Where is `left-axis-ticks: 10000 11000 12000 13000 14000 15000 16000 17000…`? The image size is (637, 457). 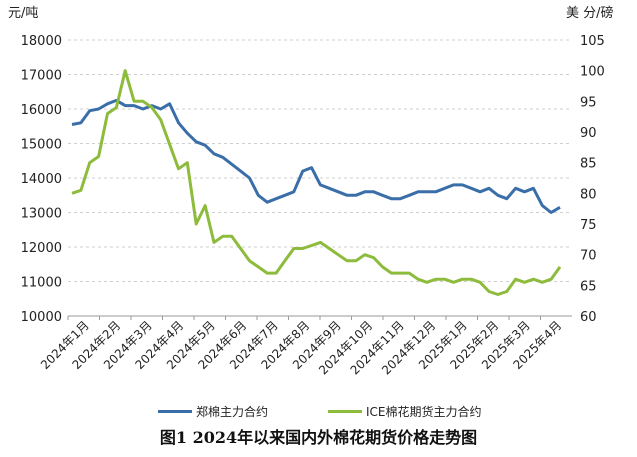 left-axis-ticks: 10000 11000 12000 13000 14000 15000 16000 17000… is located at coordinates (41, 179).